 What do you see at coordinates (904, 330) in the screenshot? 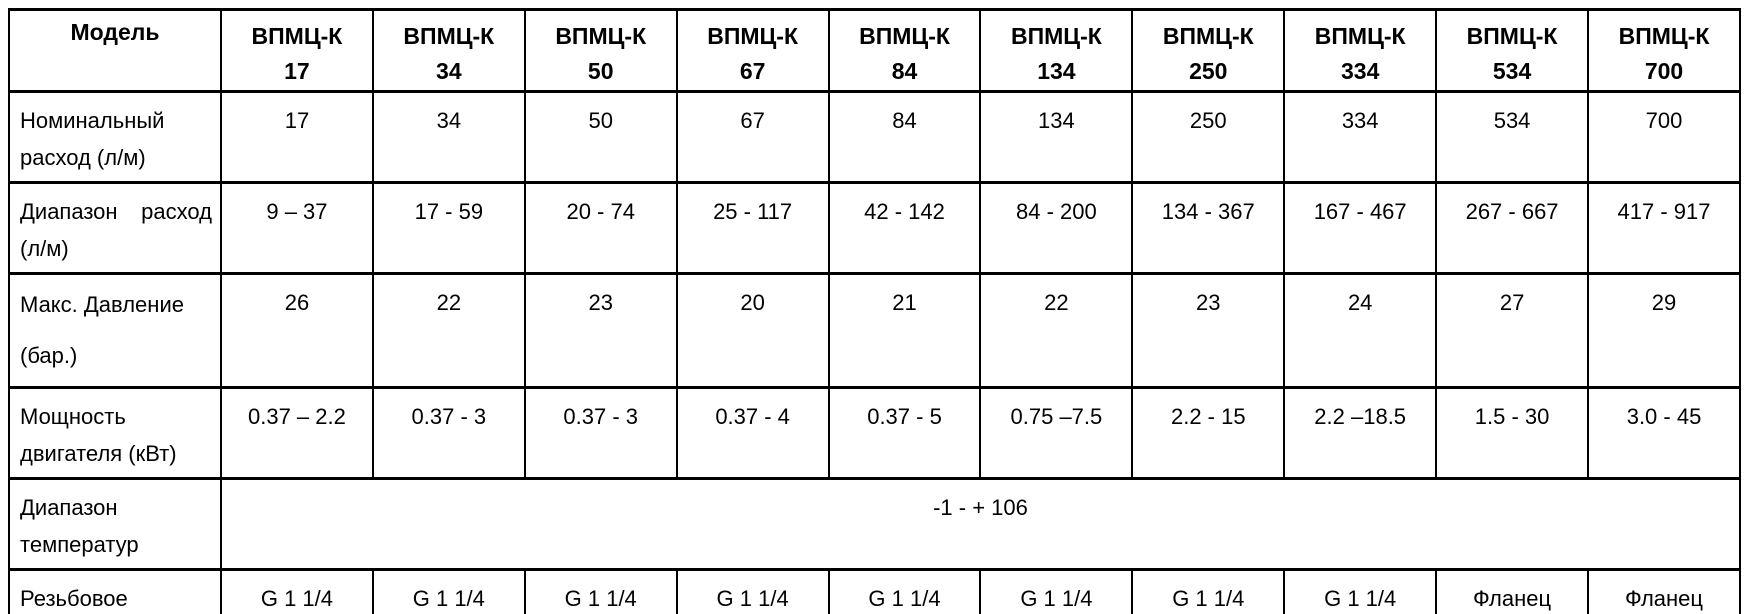
I see `value-cell: 21` at bounding box center [904, 330].